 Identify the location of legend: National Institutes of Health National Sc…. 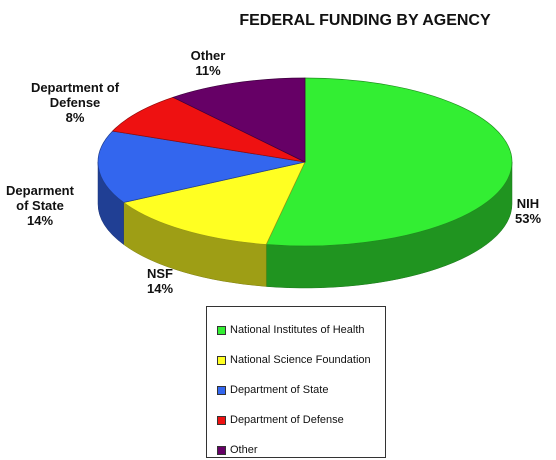
(296, 382).